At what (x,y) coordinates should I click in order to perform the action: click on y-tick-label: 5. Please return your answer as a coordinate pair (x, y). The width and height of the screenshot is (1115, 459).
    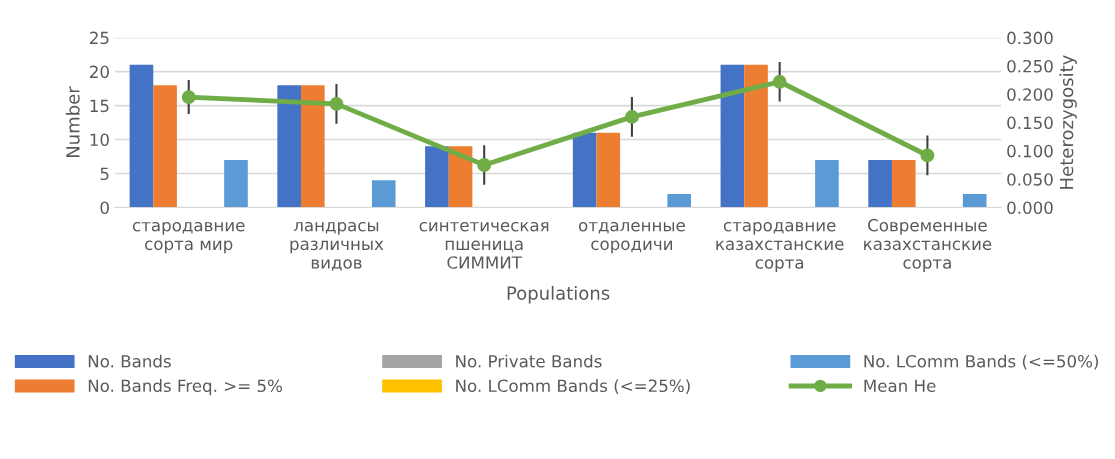
    Looking at the image, I should click on (104, 174).